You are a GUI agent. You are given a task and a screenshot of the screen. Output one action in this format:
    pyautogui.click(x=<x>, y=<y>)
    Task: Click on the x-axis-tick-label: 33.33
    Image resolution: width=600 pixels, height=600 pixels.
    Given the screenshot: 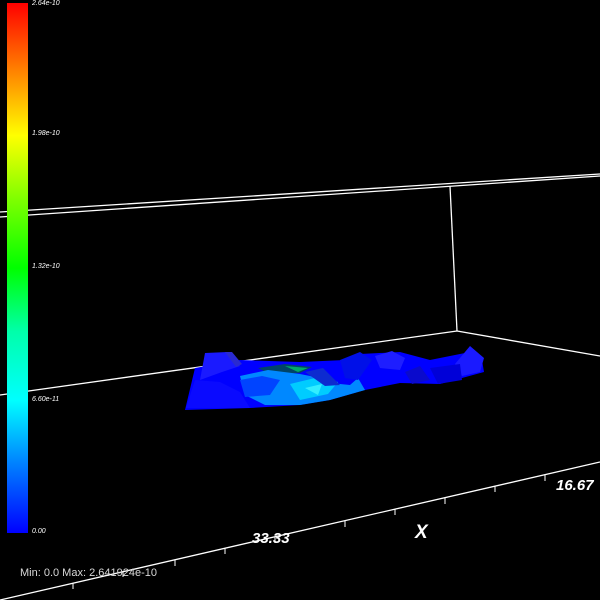 What is the action you would take?
    pyautogui.click(x=271, y=538)
    